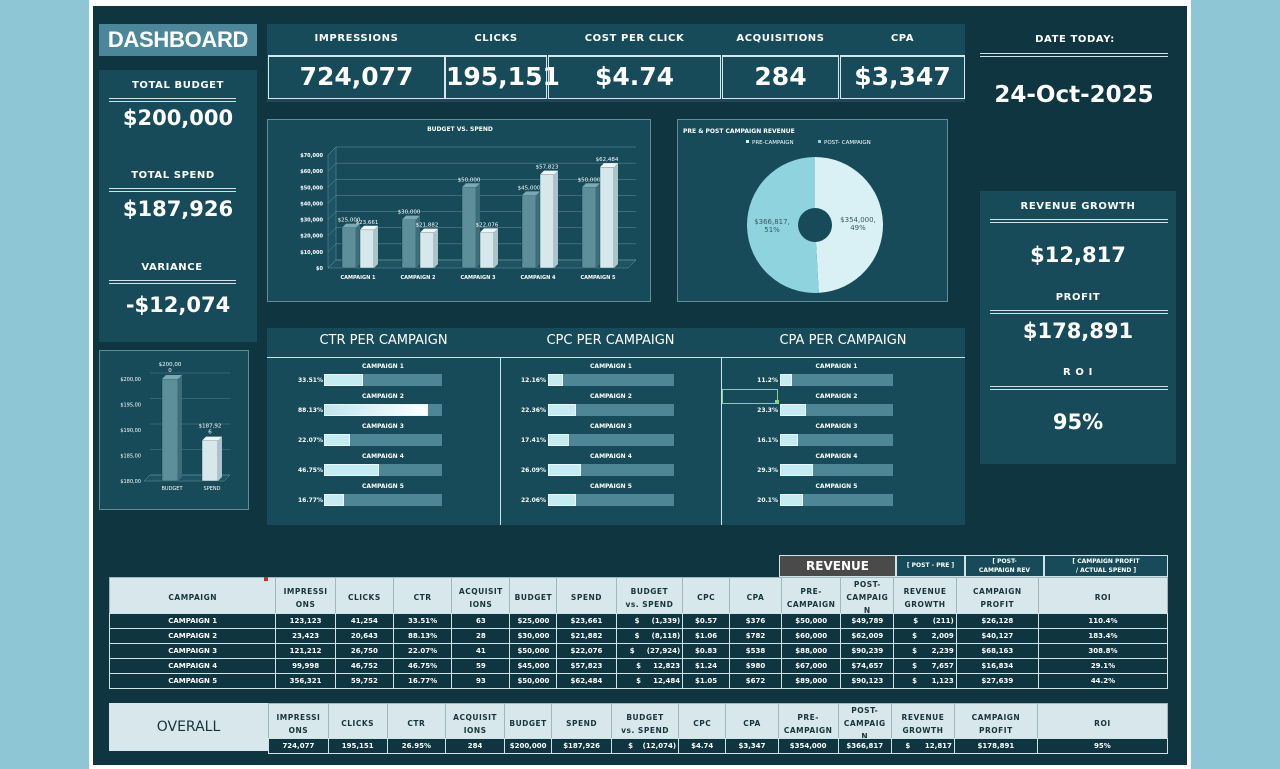  Describe the element at coordinates (649, 651) in the screenshot. I see `table-cell: $ (27,924)` at that location.